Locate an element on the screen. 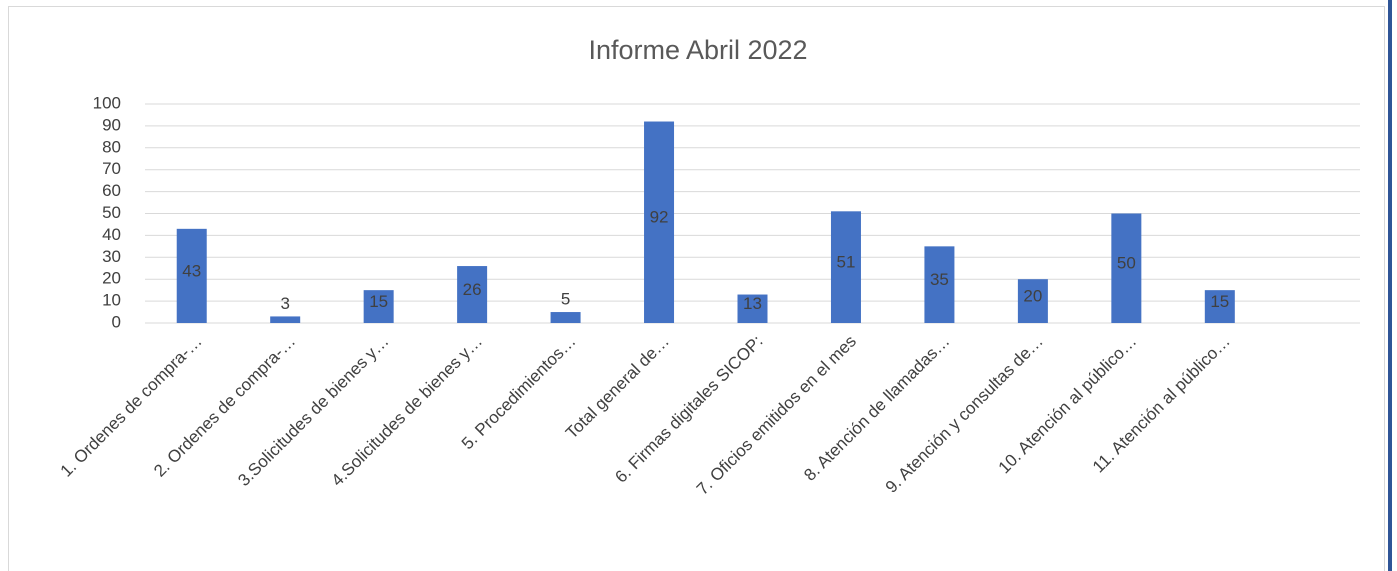  data-label: 51 is located at coordinates (846, 262).